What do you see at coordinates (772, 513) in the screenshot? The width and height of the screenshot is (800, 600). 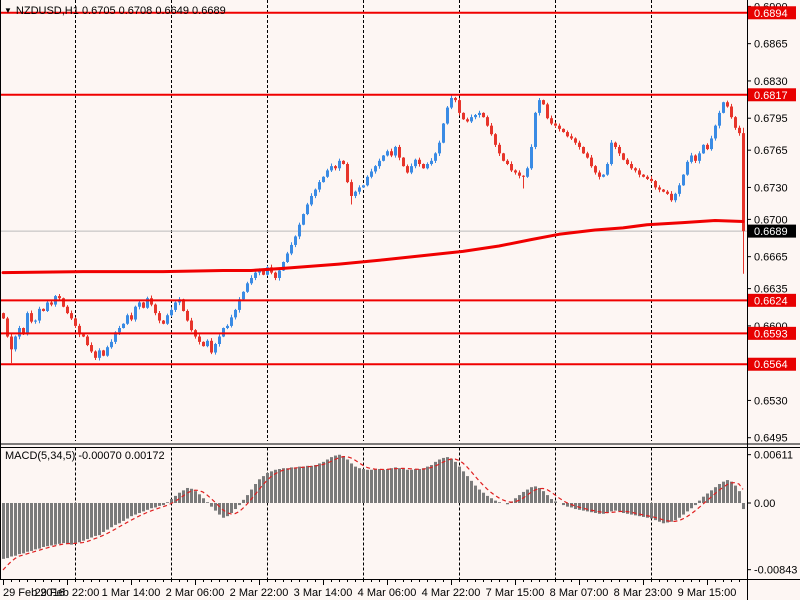 I see `macd-axis: 0.00611 0.00 -0.00843` at bounding box center [772, 513].